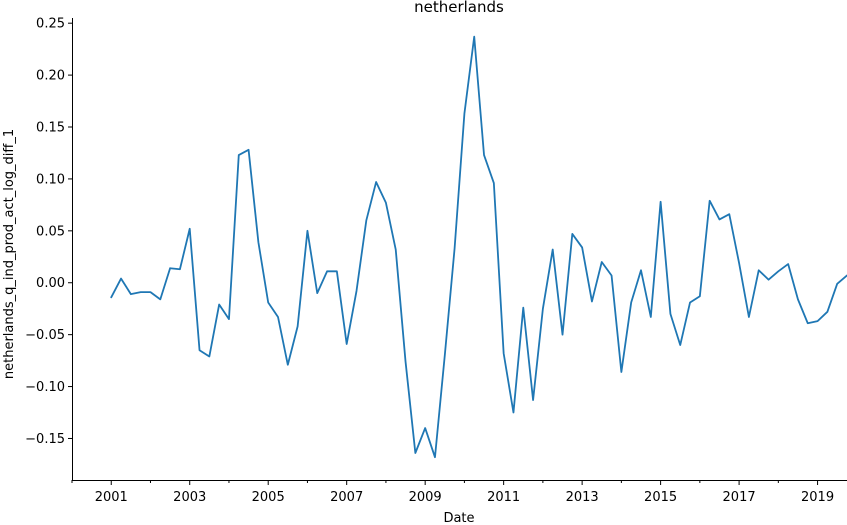 The image size is (847, 525). I want to click on x-tick-label: 2007, so click(346, 497).